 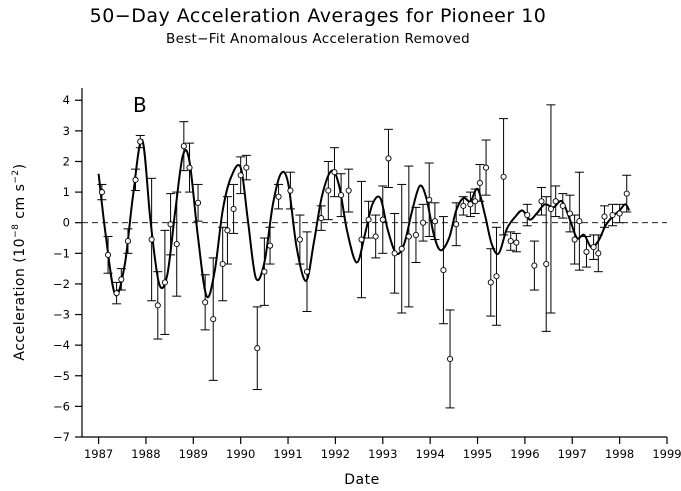 I want to click on y-tick-label: −6, so click(x=61, y=406).